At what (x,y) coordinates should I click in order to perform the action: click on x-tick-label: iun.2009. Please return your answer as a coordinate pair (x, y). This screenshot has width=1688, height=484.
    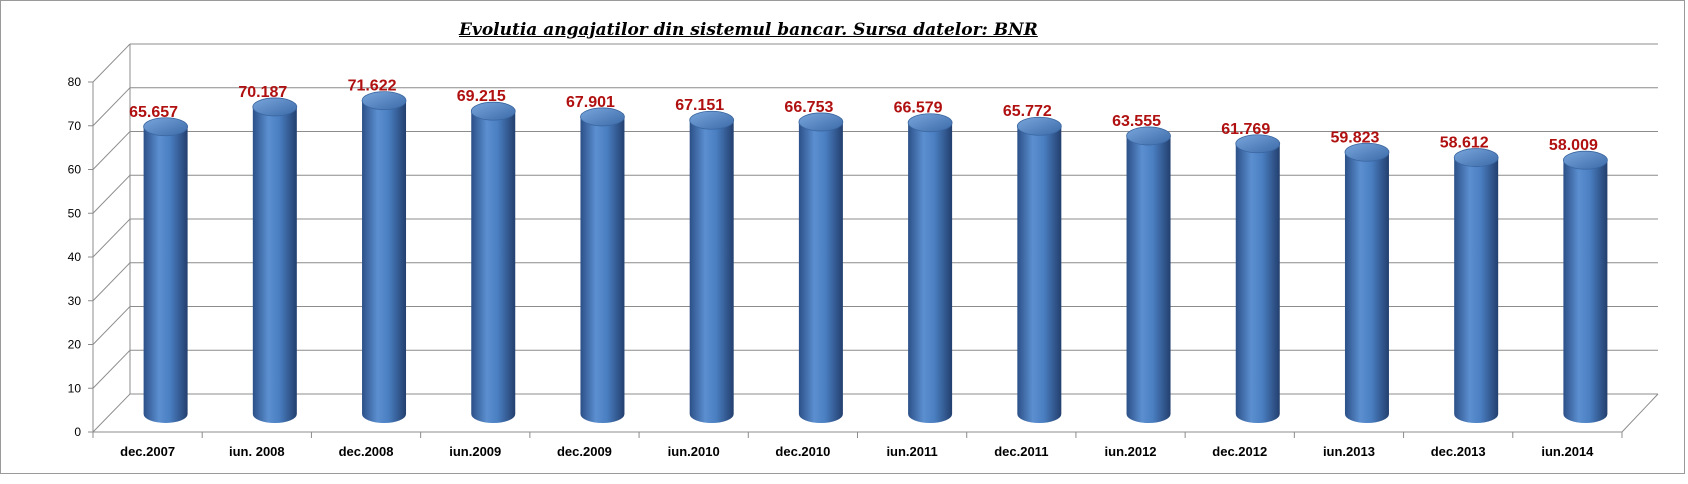
    Looking at the image, I should click on (475, 451).